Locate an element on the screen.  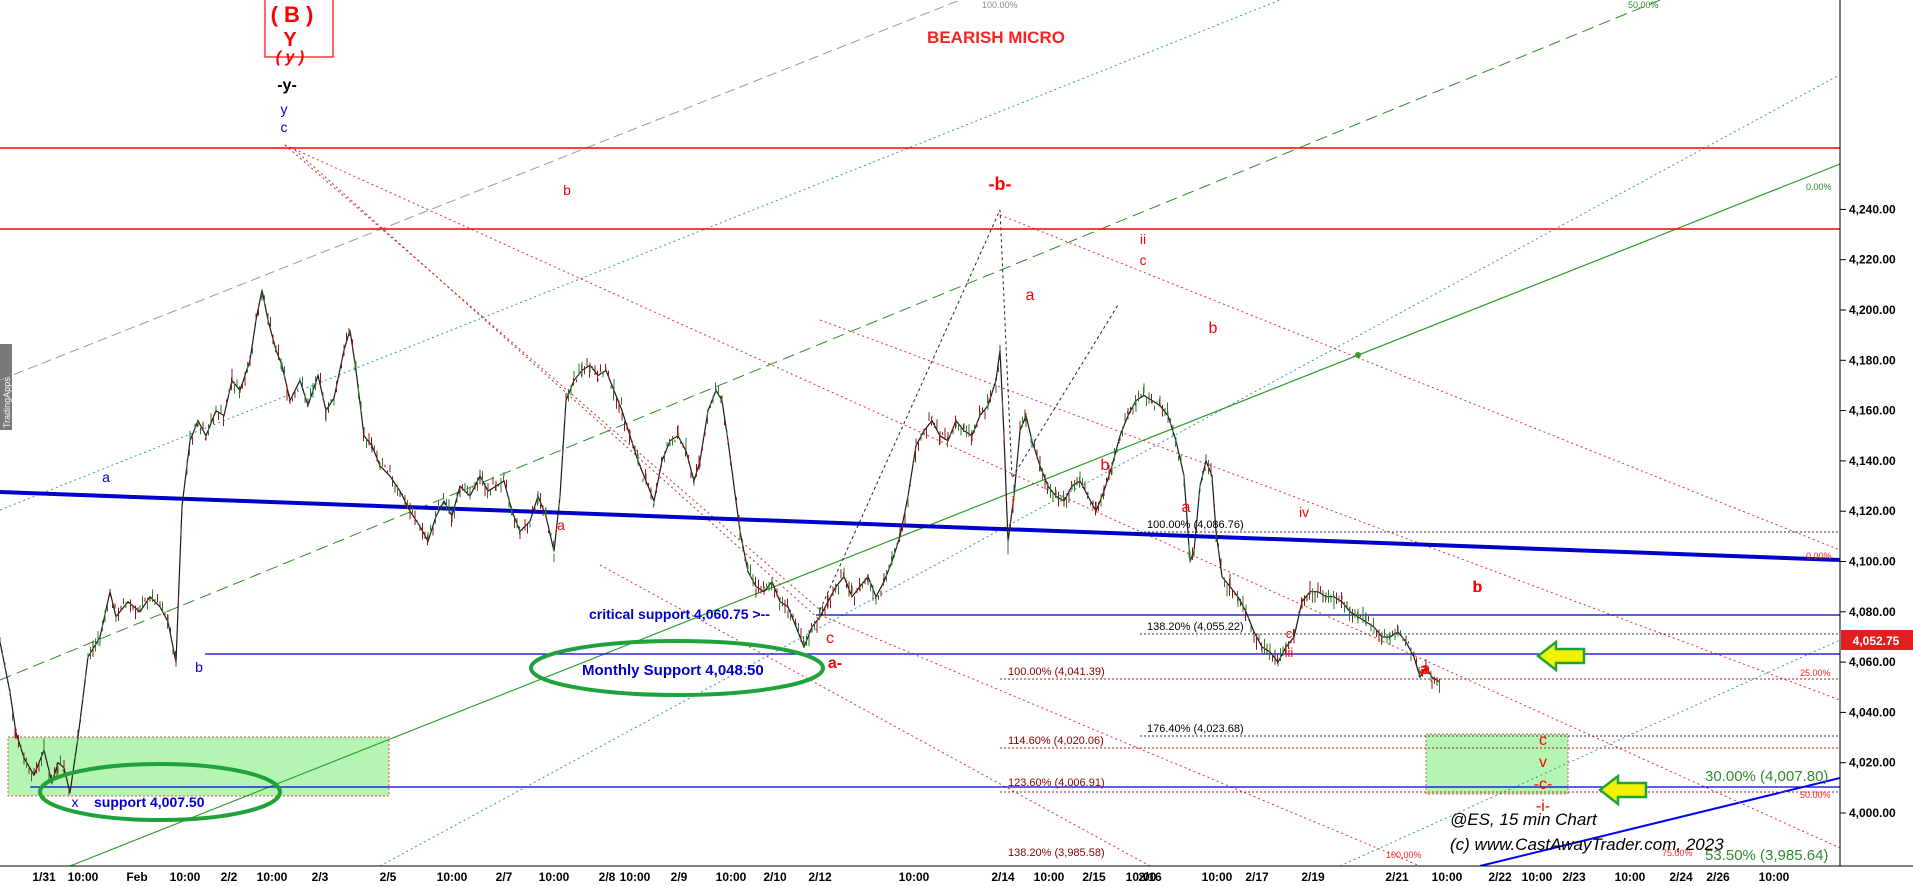
y-tick-label: 4,220.00 is located at coordinates (1872, 260).